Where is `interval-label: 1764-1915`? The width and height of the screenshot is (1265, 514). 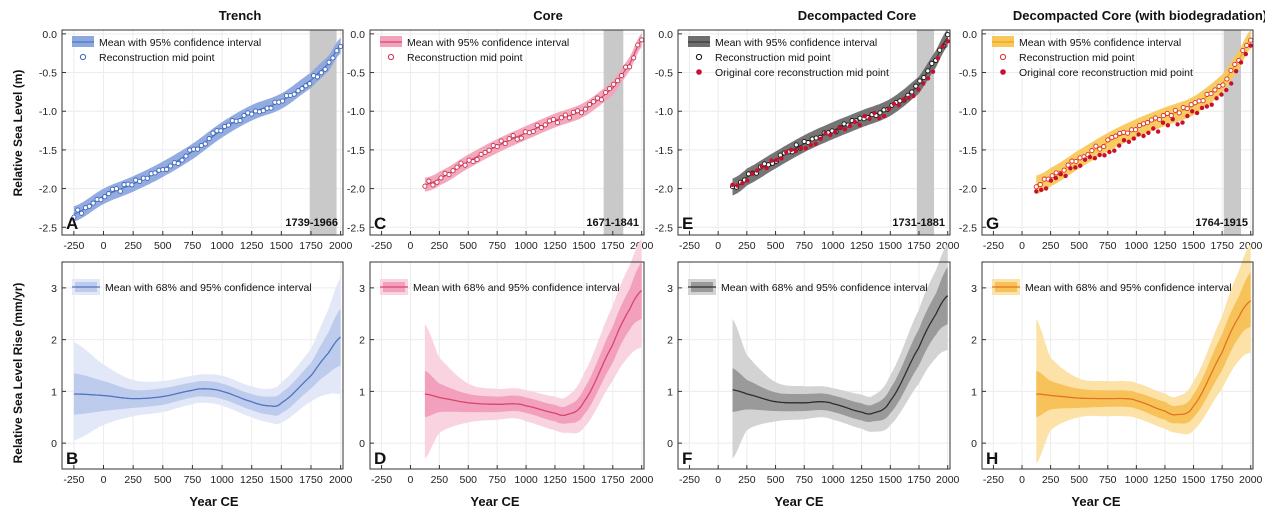
interval-label: 1764-1915 is located at coordinates (1221, 223).